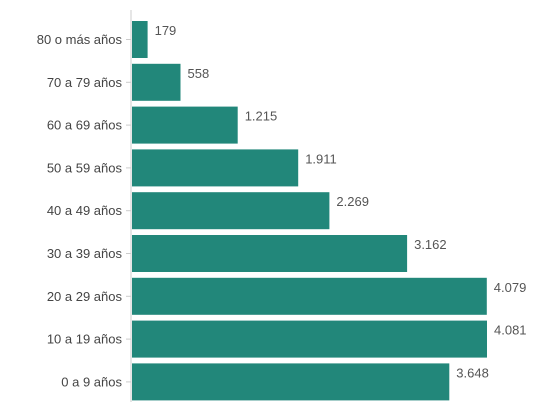  I want to click on category-tick-label: 60 a 69 años, so click(85, 125).